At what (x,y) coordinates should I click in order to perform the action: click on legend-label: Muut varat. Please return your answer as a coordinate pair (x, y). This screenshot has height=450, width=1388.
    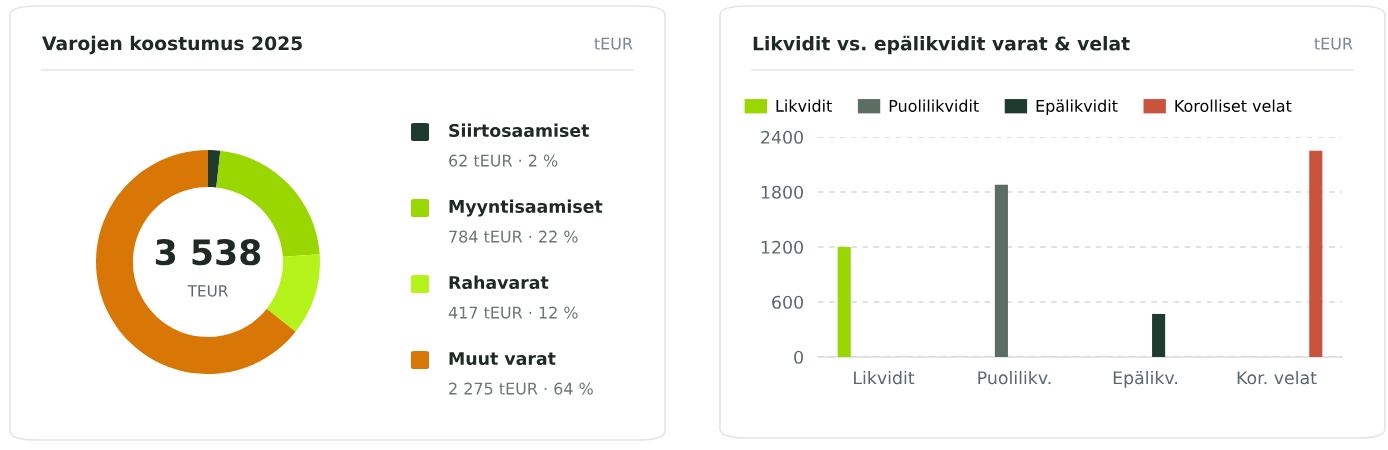
    Looking at the image, I should click on (502, 359).